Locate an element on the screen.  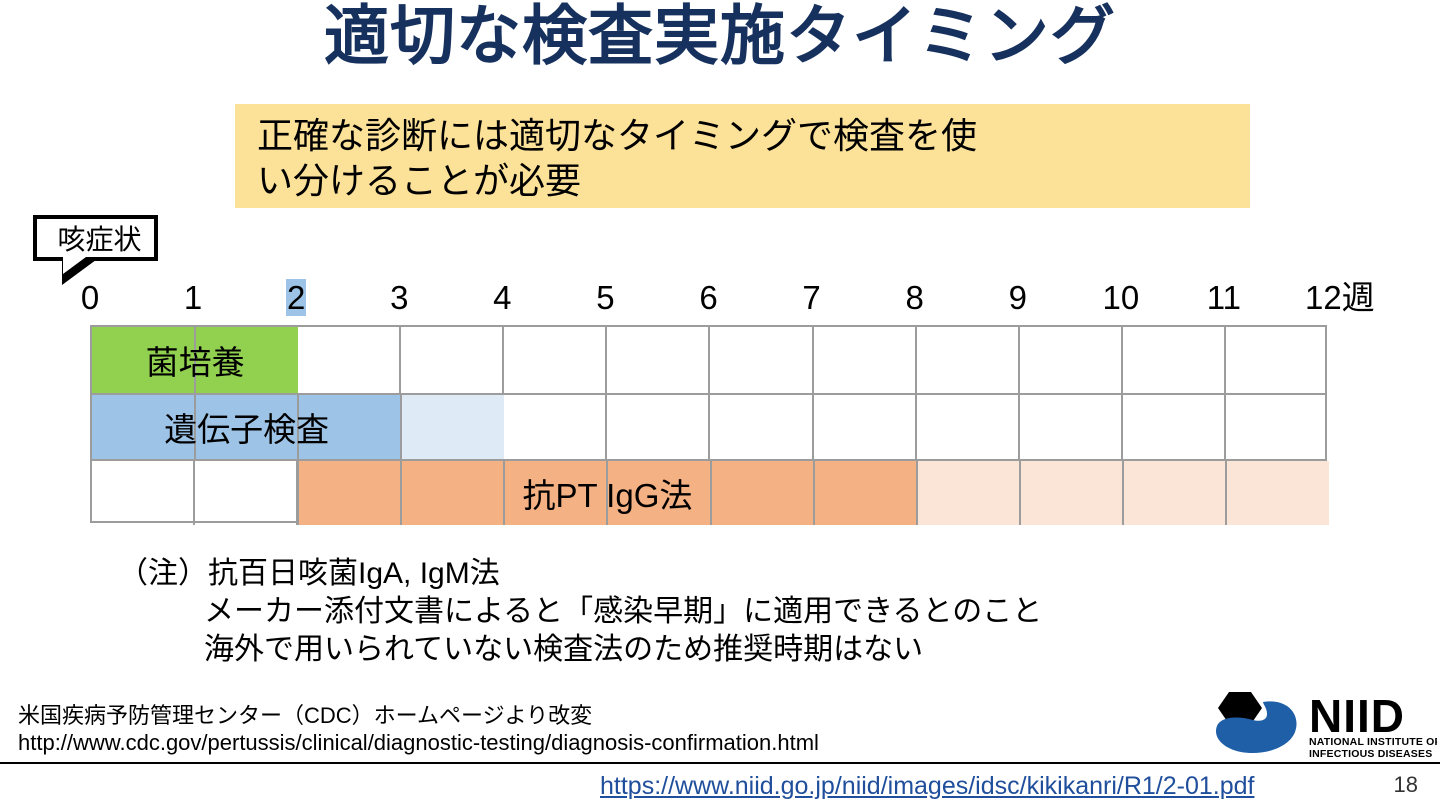
axis-tick-week-1: 1 is located at coordinates (193, 298).